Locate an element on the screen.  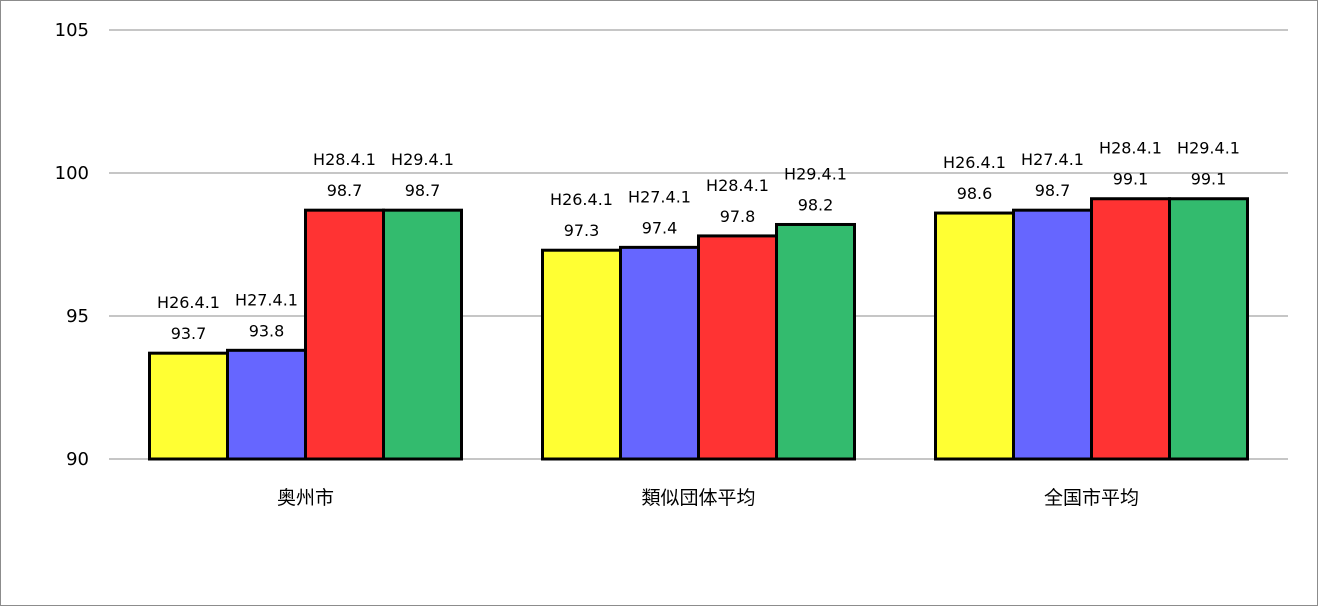
y-tick-label: 100 is located at coordinates (72, 173).